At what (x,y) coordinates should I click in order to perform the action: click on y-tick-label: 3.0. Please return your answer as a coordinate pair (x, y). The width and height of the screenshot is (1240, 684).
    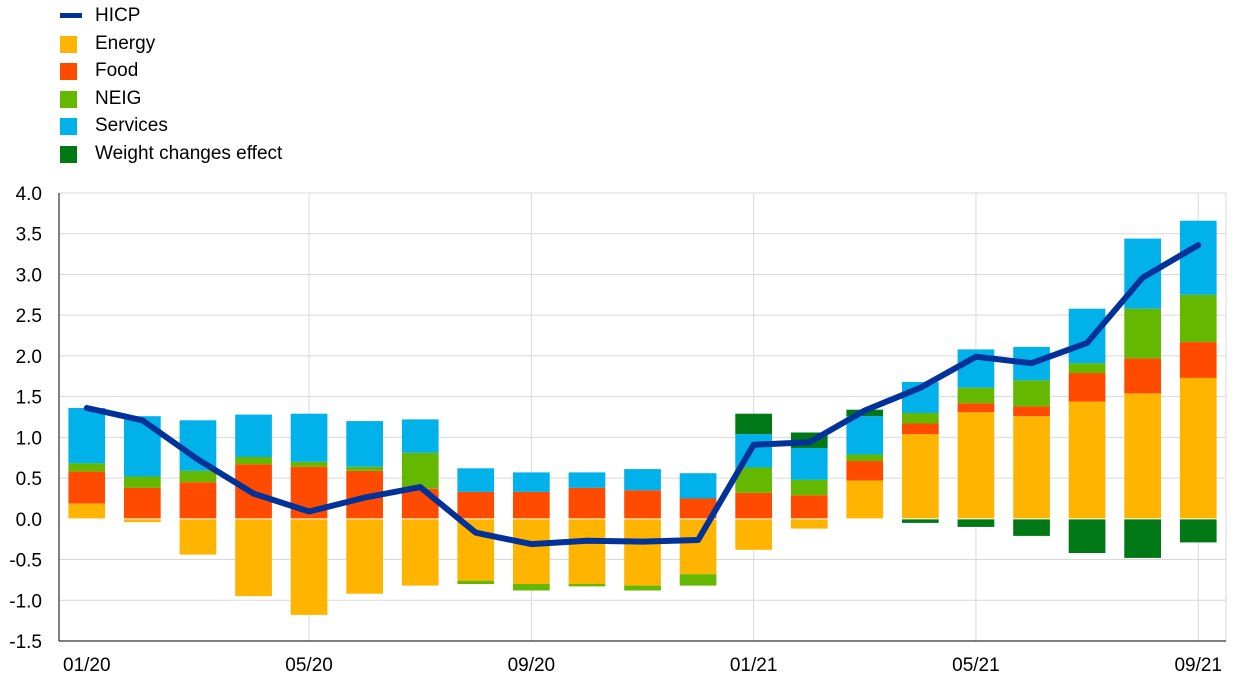
    Looking at the image, I should click on (29, 275).